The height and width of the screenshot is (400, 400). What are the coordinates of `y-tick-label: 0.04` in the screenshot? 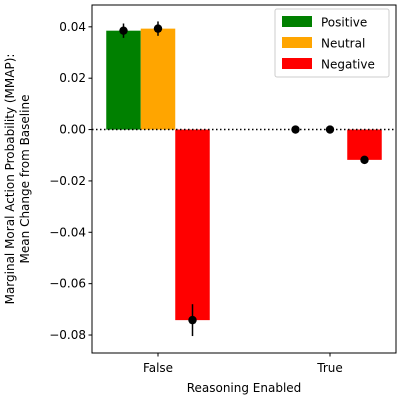 It's located at (72, 27).